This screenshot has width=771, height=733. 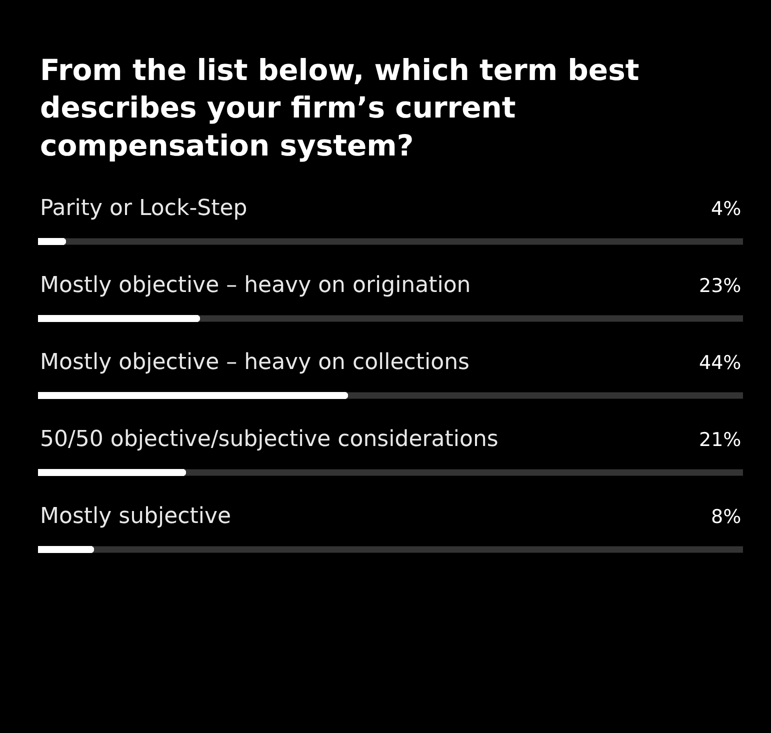 What do you see at coordinates (720, 440) in the screenshot?
I see `data-label: 21%` at bounding box center [720, 440].